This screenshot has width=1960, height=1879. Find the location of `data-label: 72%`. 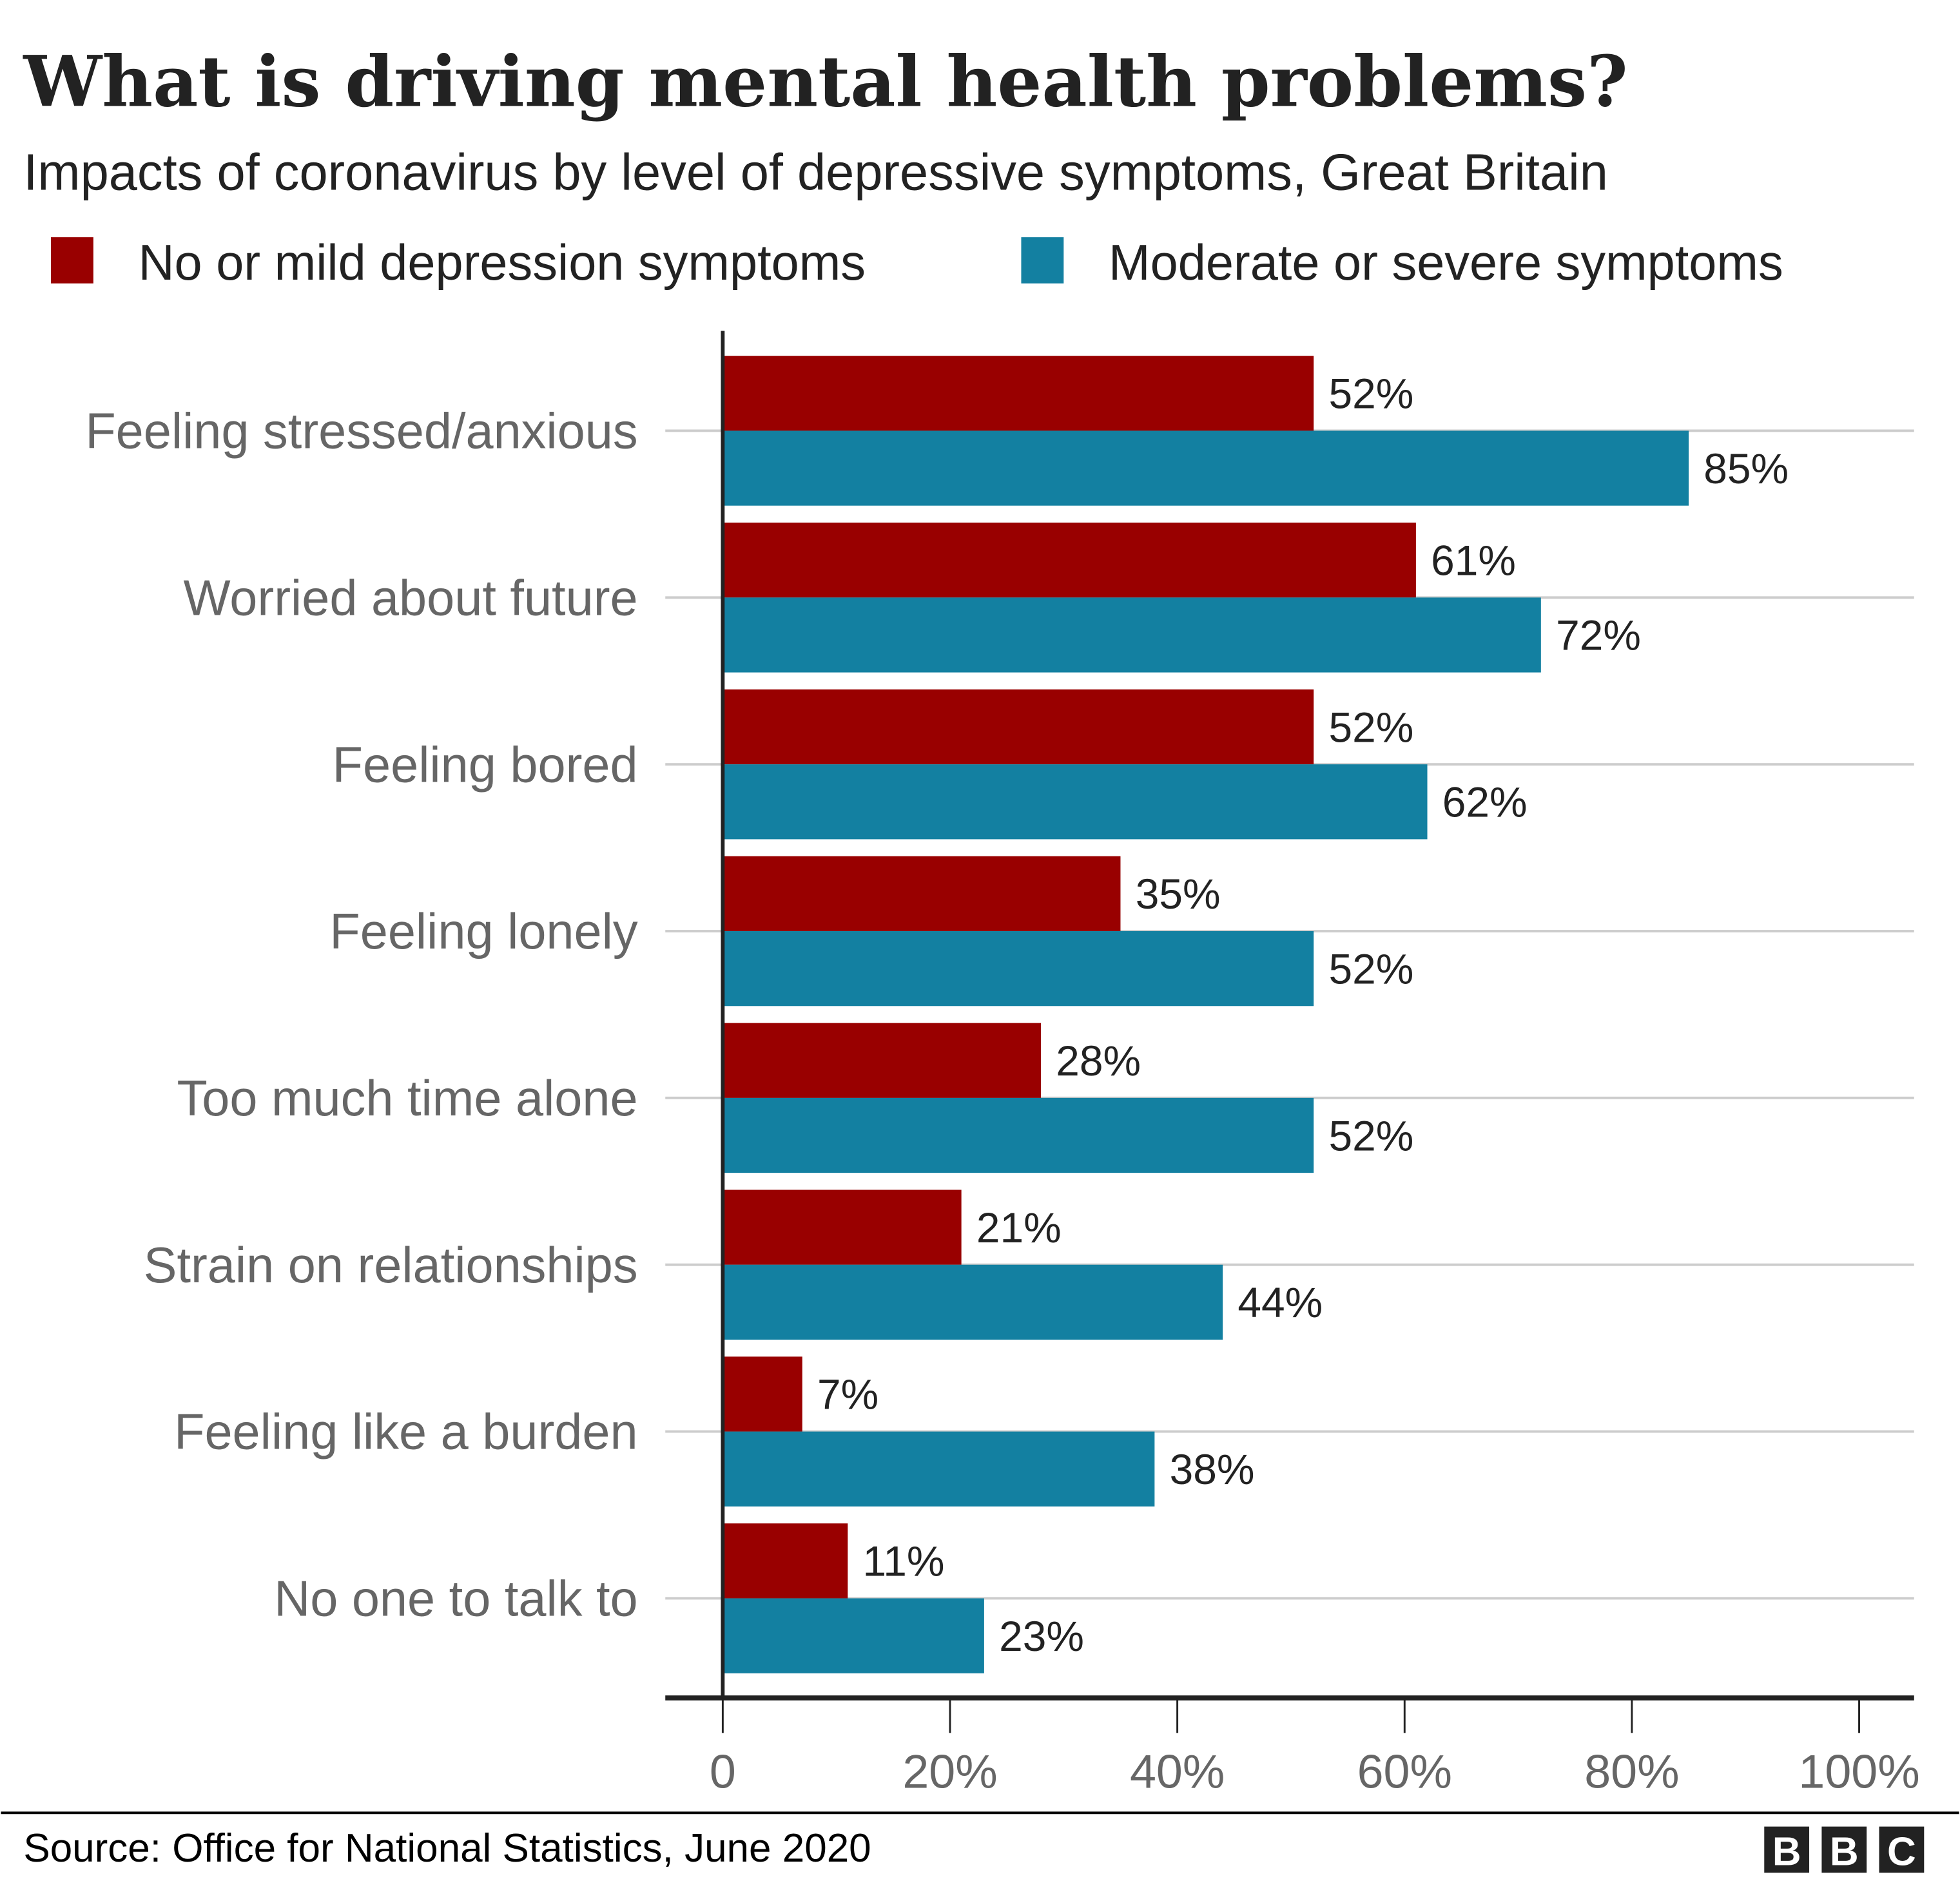

data-label: 72% is located at coordinates (1598, 635).